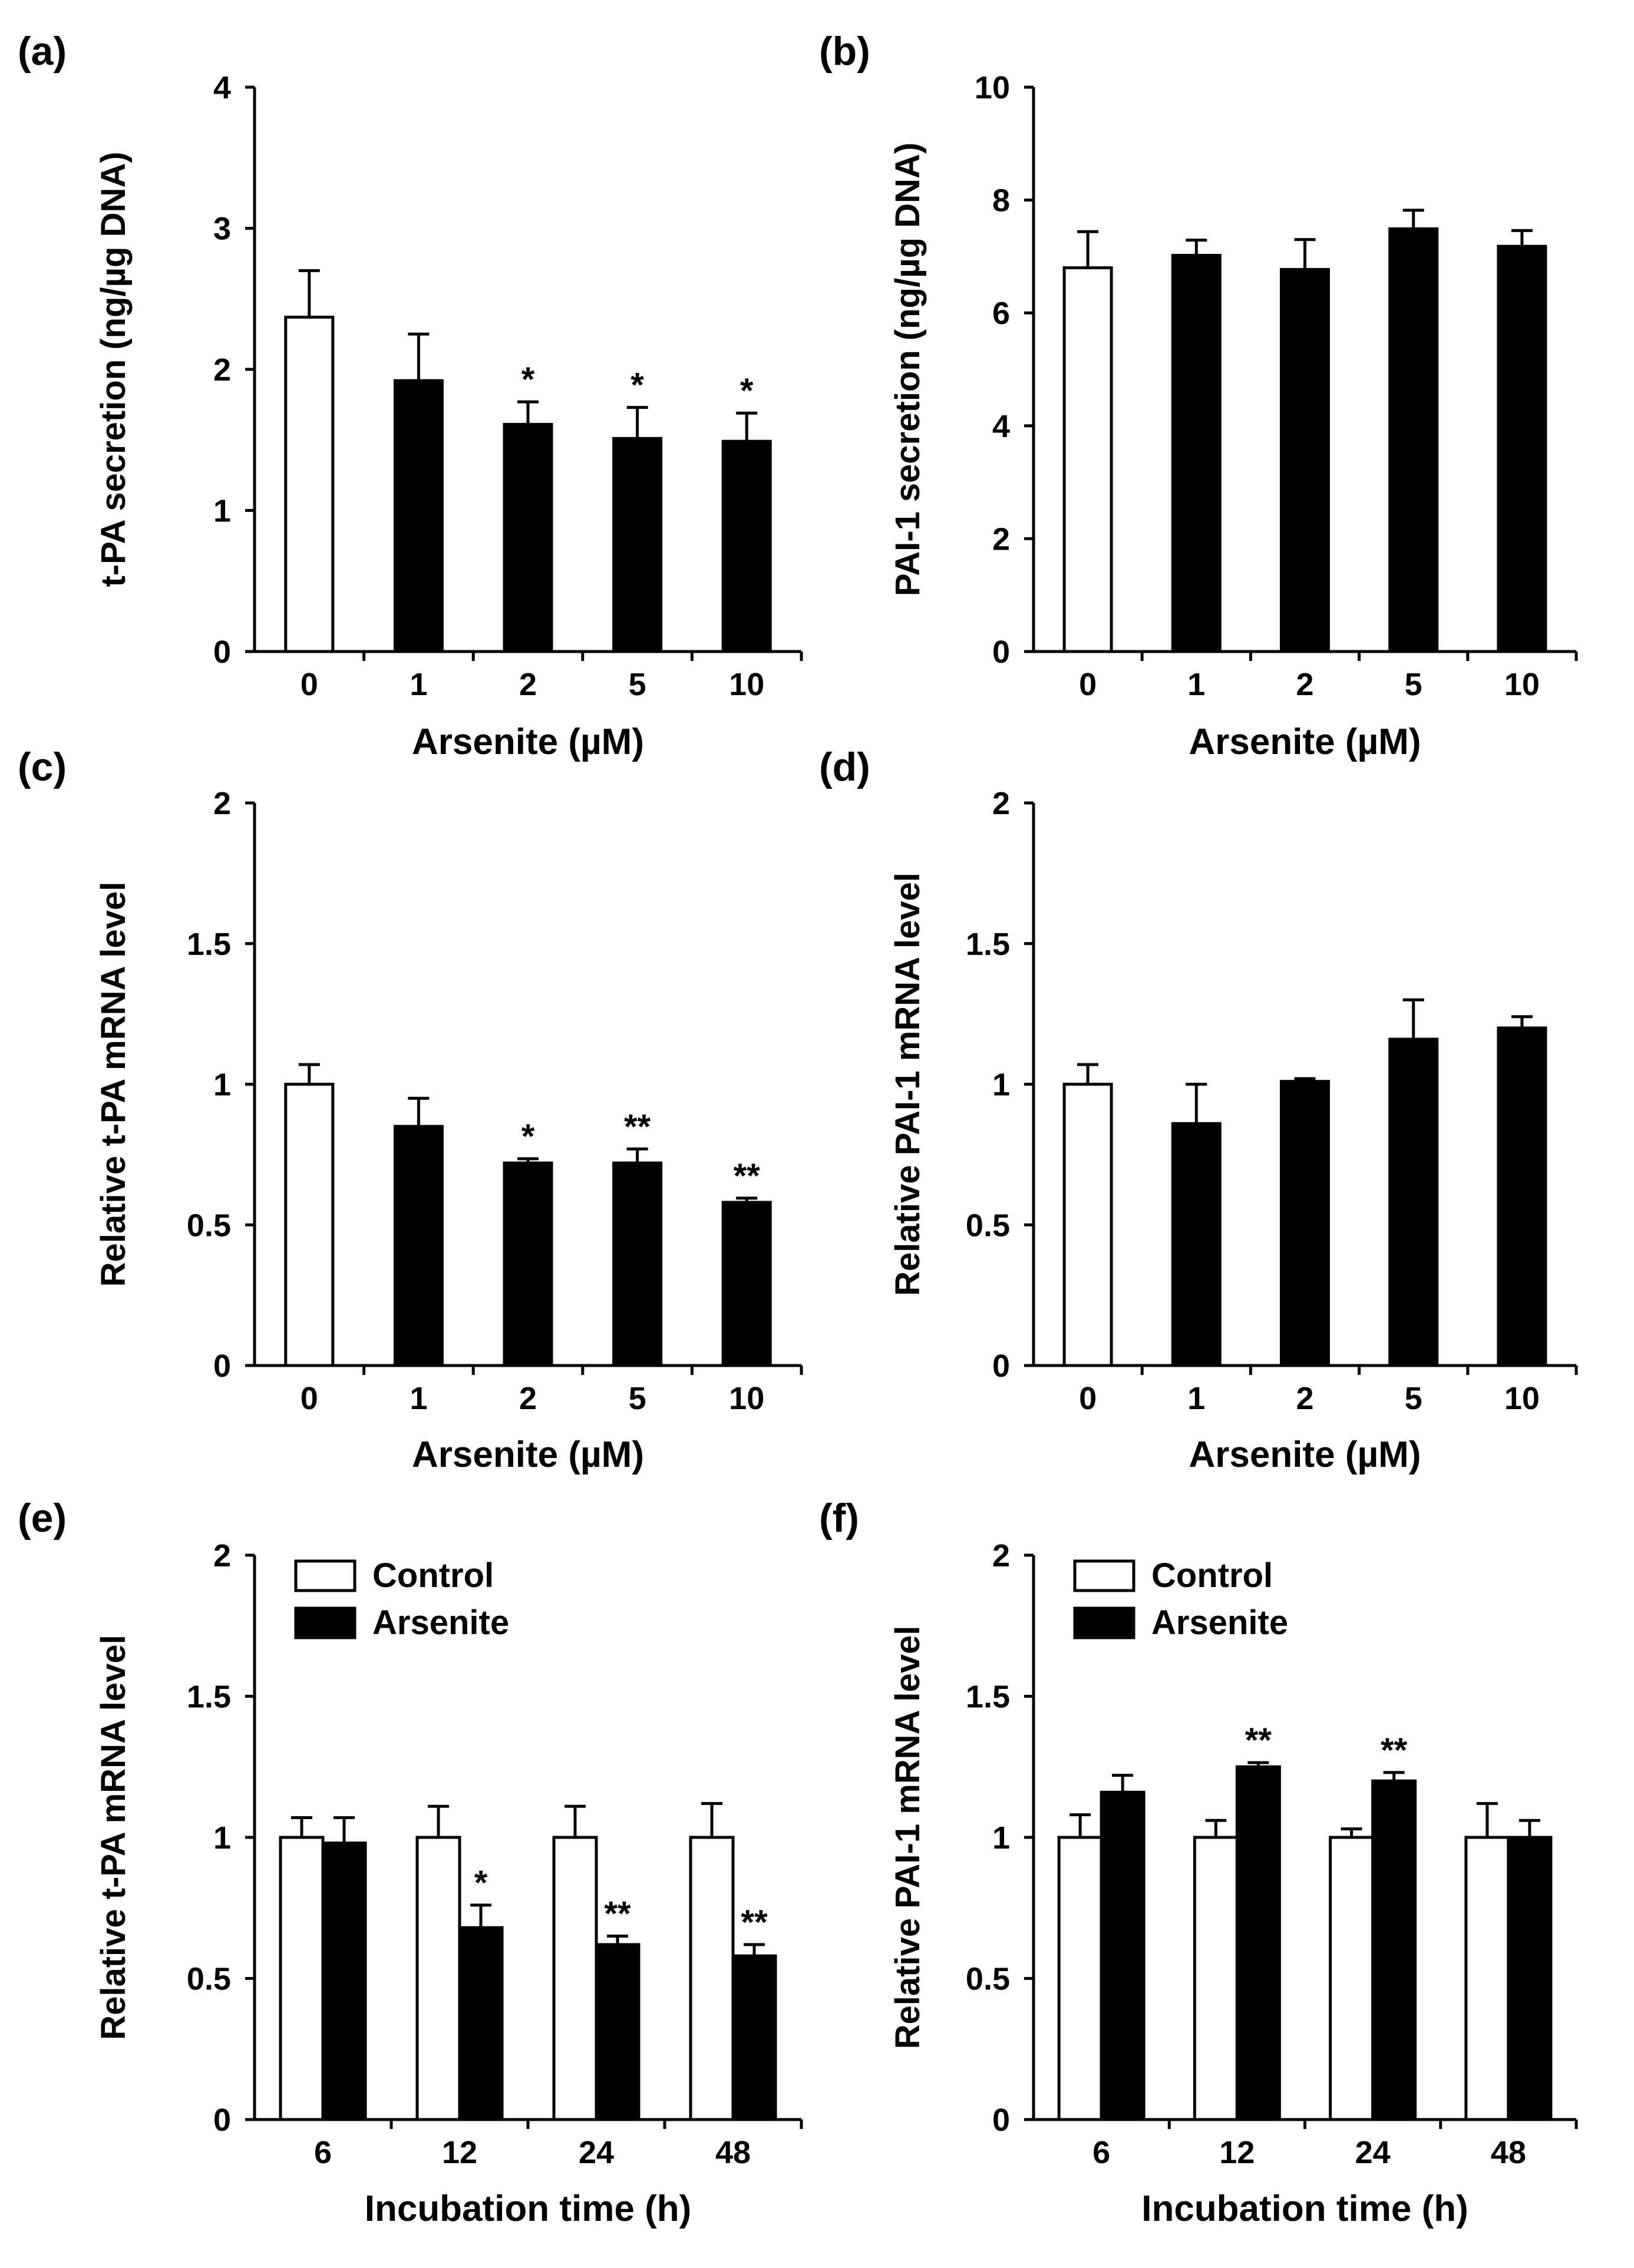 The height and width of the screenshot is (2268, 1634). What do you see at coordinates (1304, 2208) in the screenshot?
I see `x-axis-label: Incubation time (h)` at bounding box center [1304, 2208].